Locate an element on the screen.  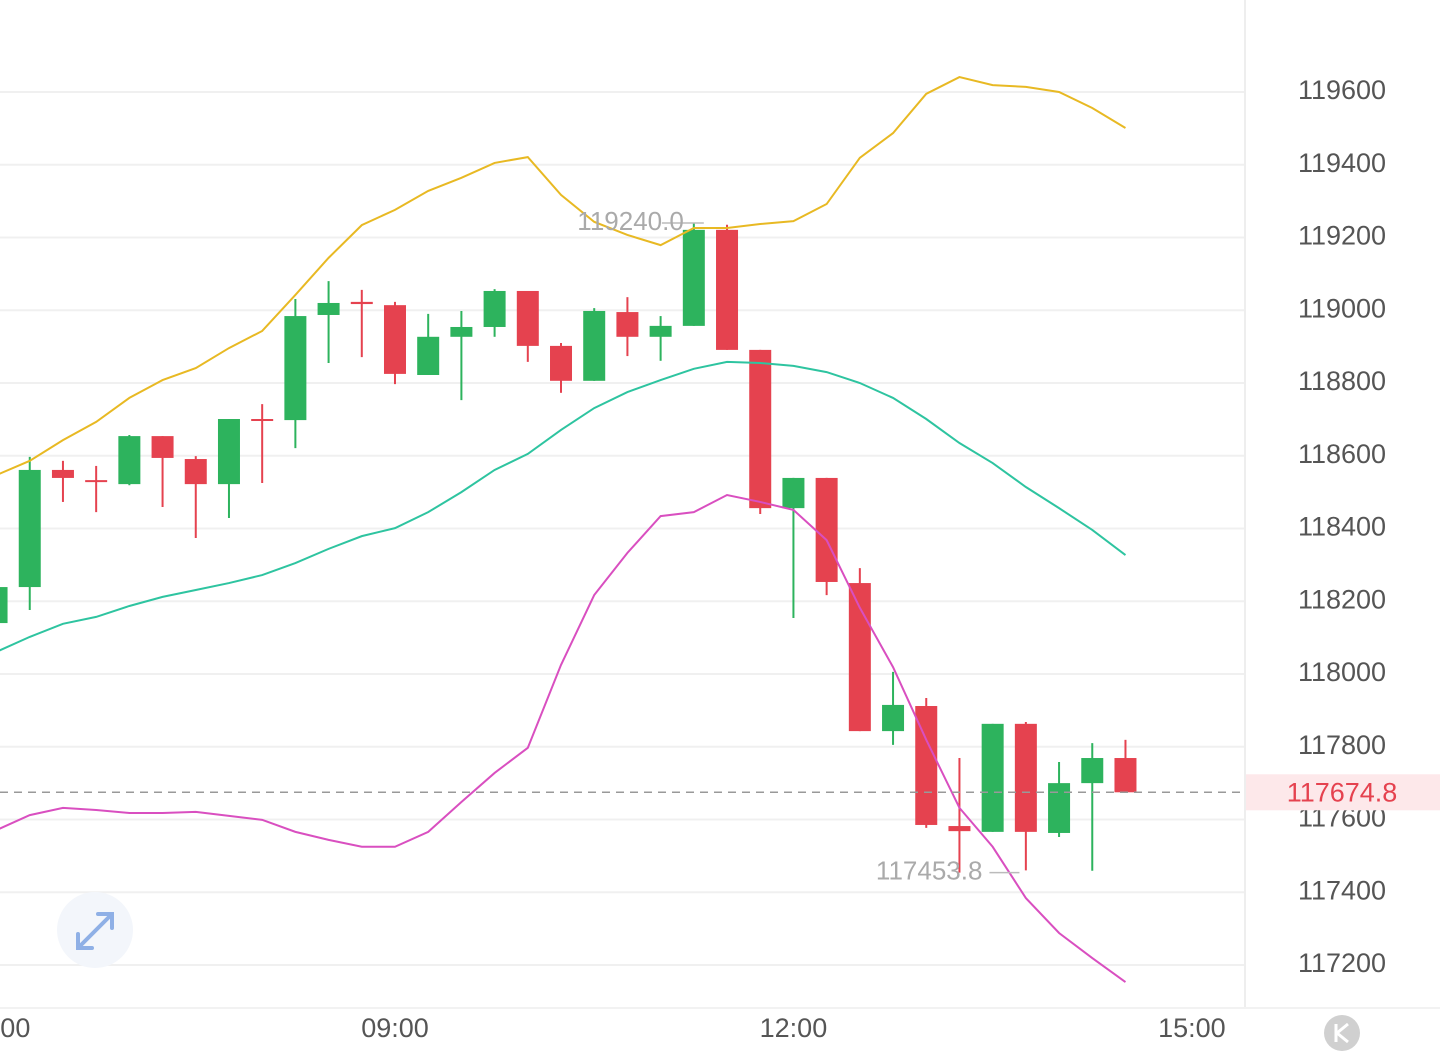
k-icon is located at coordinates (1341, 1033).